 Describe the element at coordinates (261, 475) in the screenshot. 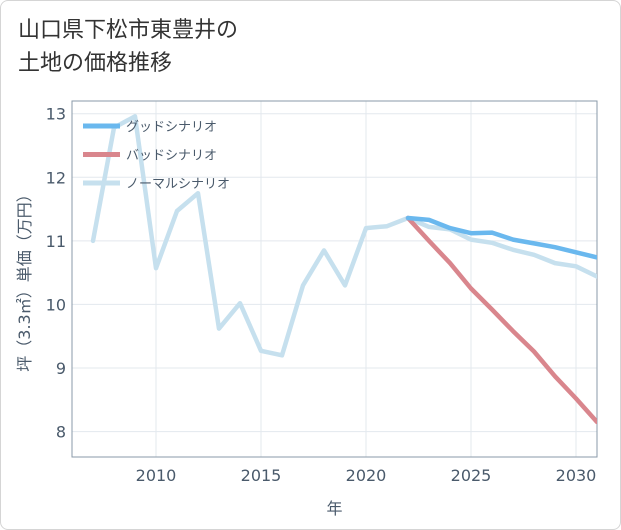

I see `x-tick-label: 2015` at that location.